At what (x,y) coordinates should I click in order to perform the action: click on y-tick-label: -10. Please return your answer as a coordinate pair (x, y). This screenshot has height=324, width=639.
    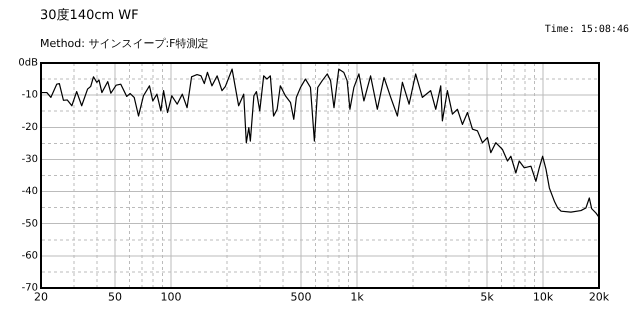
    Looking at the image, I should click on (30, 95).